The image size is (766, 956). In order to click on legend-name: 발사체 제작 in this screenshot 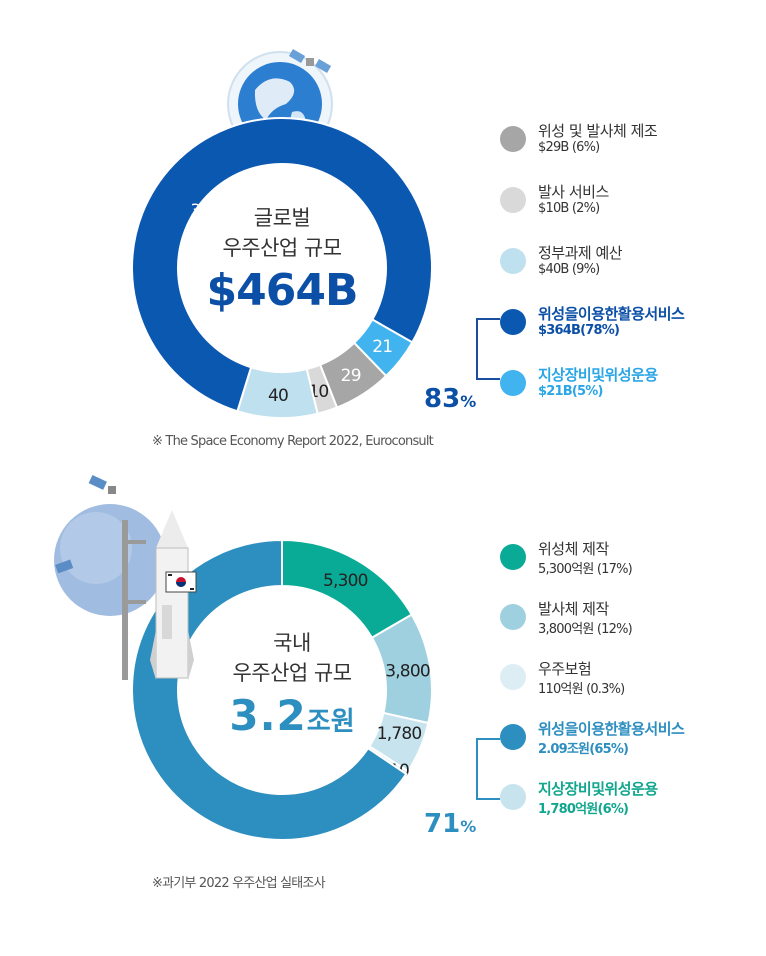, I will do `click(573, 609)`.